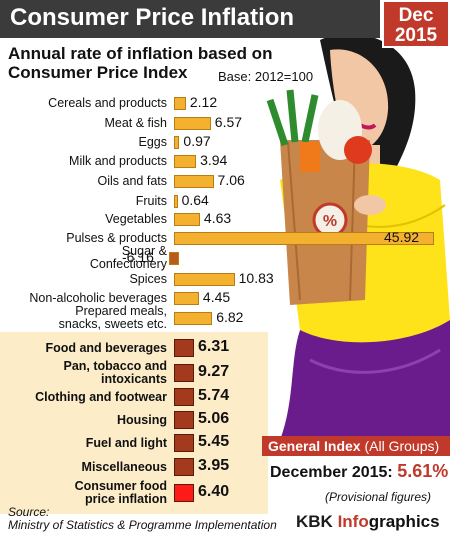 The width and height of the screenshot is (450, 537). I want to click on value-label: 9.27, so click(214, 371).